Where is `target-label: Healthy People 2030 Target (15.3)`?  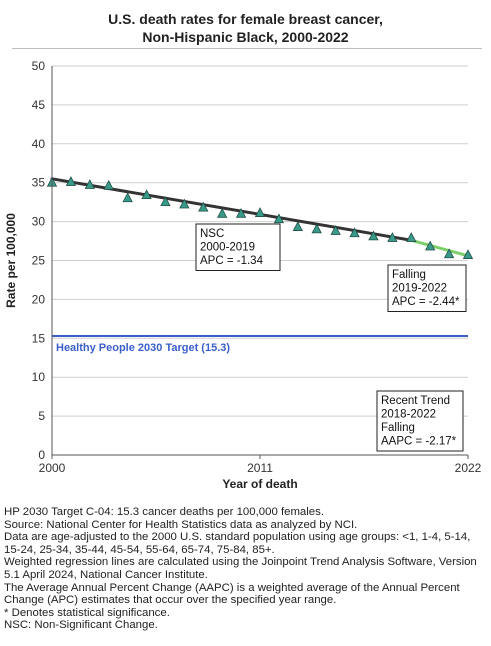 target-label: Healthy People 2030 Target (15.3) is located at coordinates (143, 348).